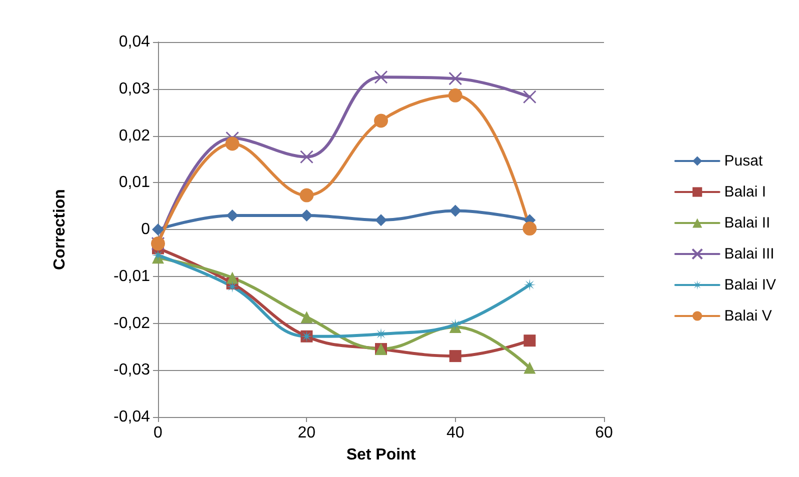 This screenshot has height=477, width=799. Describe the element at coordinates (134, 89) in the screenshot. I see `y-tick-label: 0,03` at that location.